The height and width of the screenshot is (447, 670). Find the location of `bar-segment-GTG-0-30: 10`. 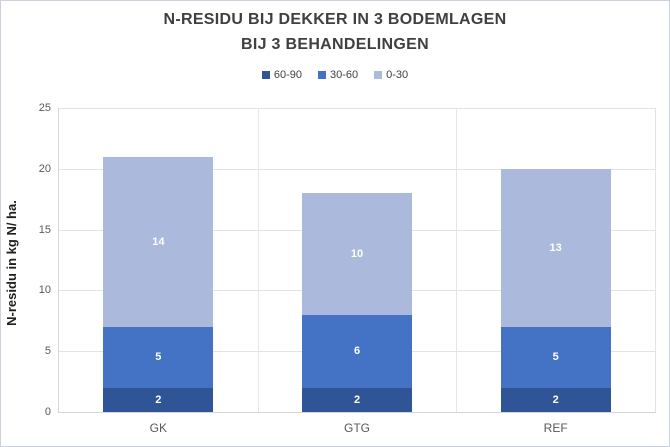

bar-segment-GTG-0-30: 10 is located at coordinates (357, 254).